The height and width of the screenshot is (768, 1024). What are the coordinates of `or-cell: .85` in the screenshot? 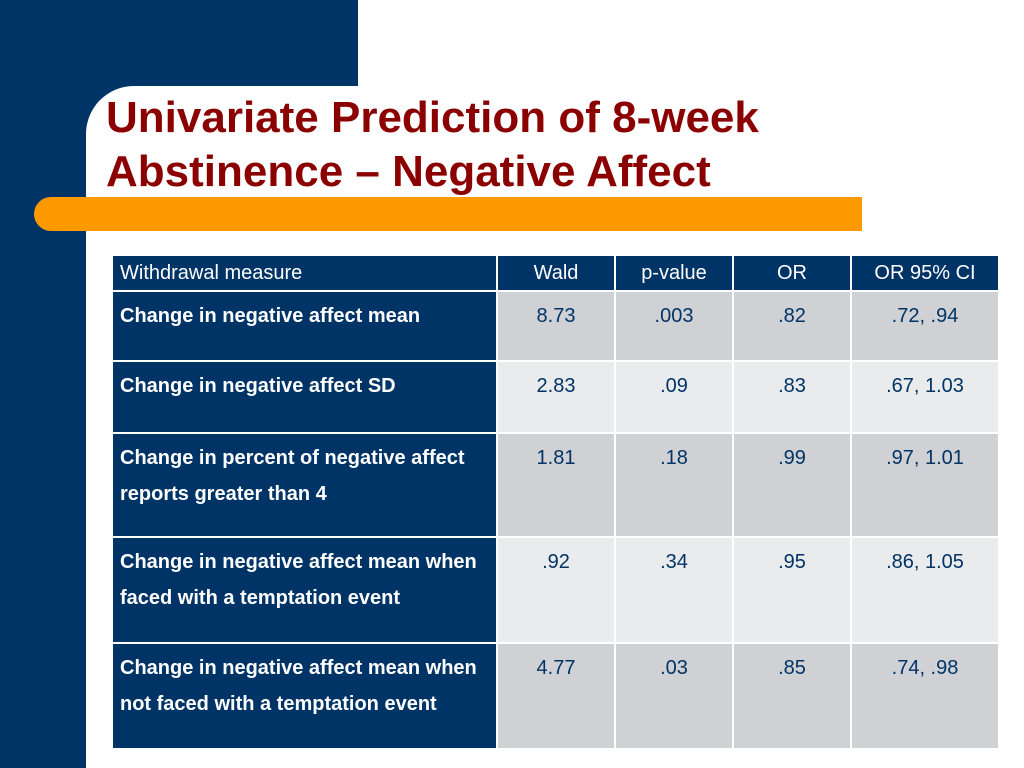 It's located at (792, 696).